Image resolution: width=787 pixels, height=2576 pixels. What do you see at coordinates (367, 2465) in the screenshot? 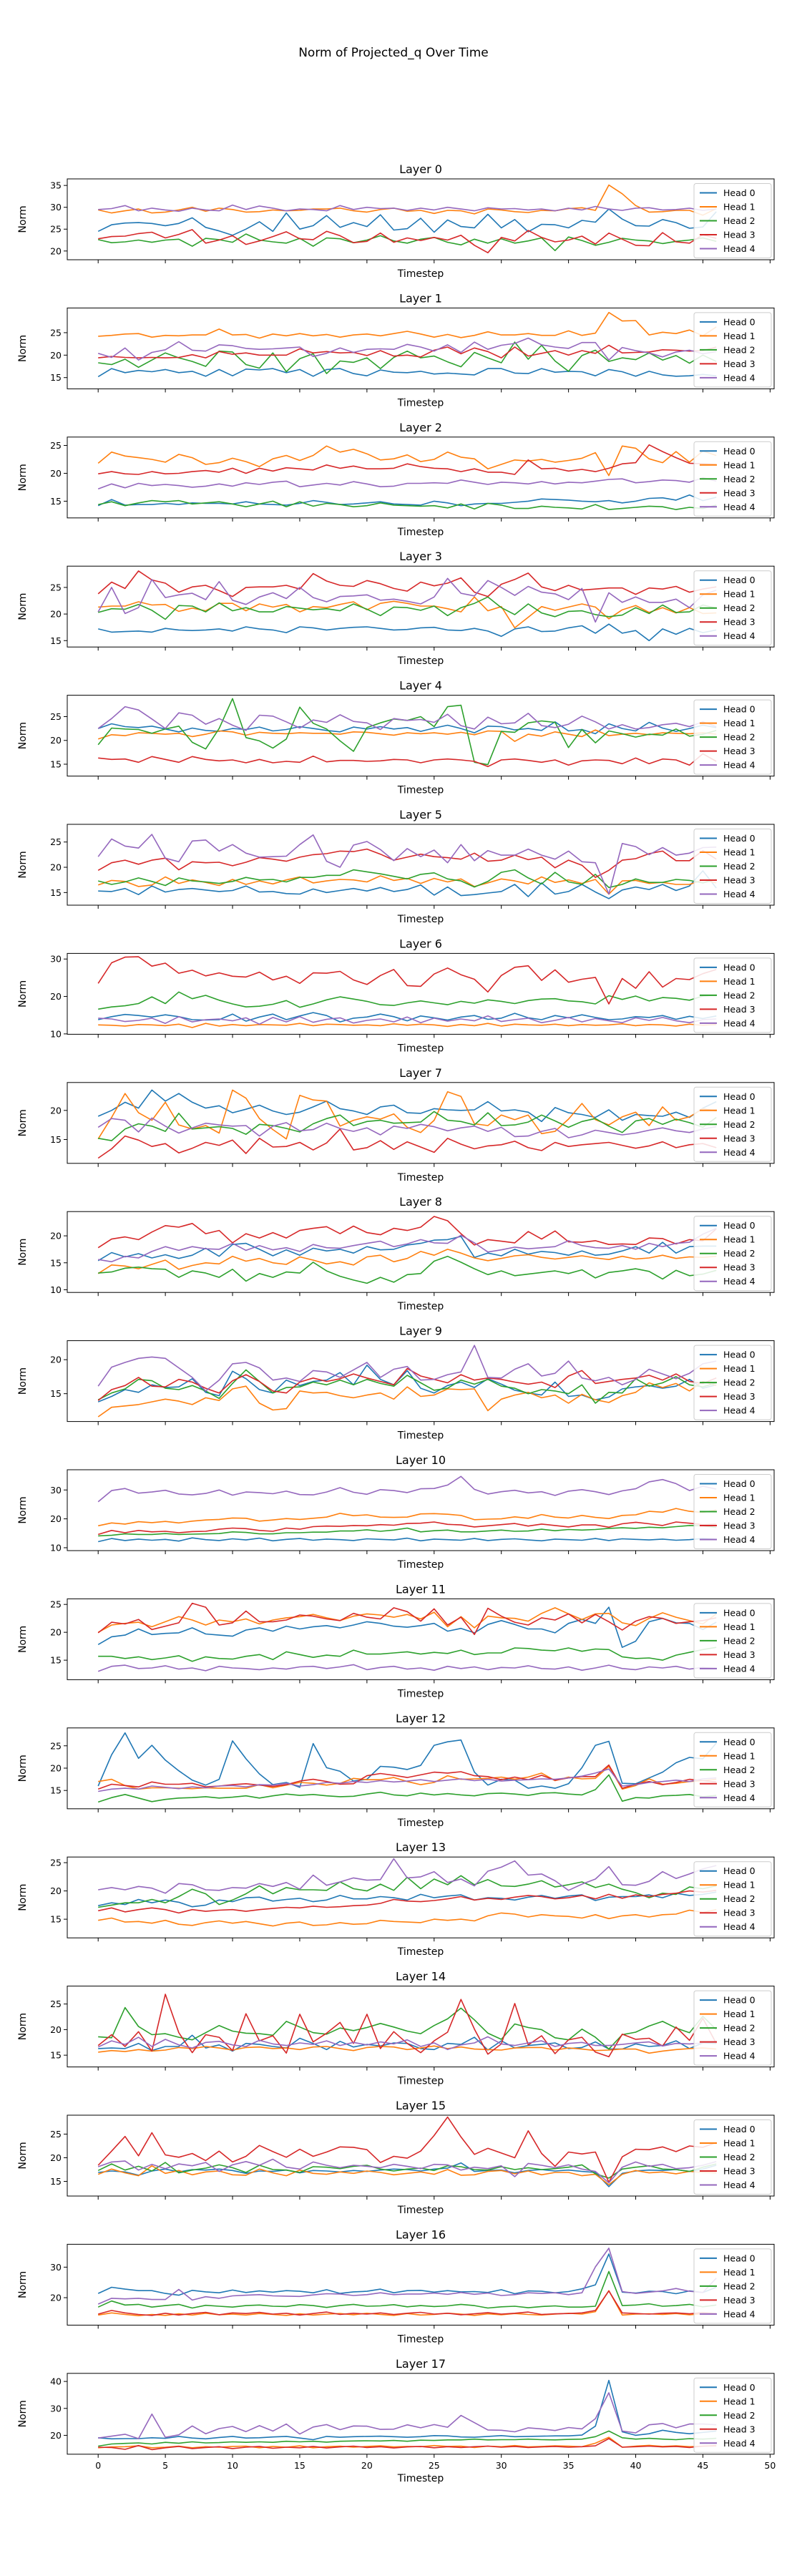
I see `x-tick-label: 20` at bounding box center [367, 2465].